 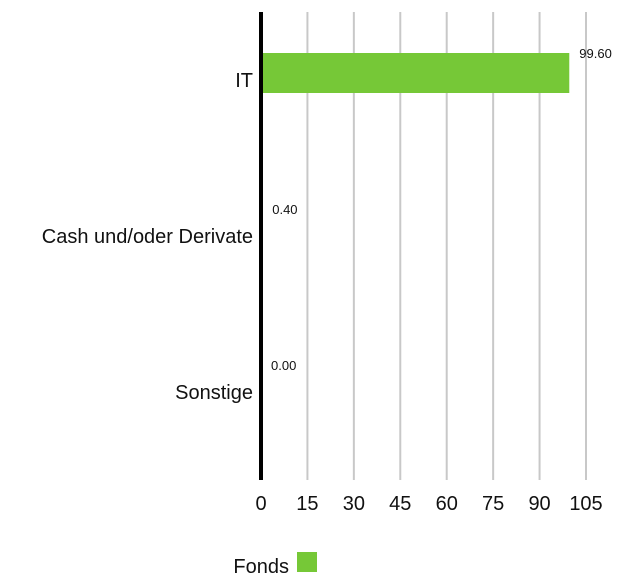 What do you see at coordinates (354, 504) in the screenshot?
I see `x-tick-label: 30` at bounding box center [354, 504].